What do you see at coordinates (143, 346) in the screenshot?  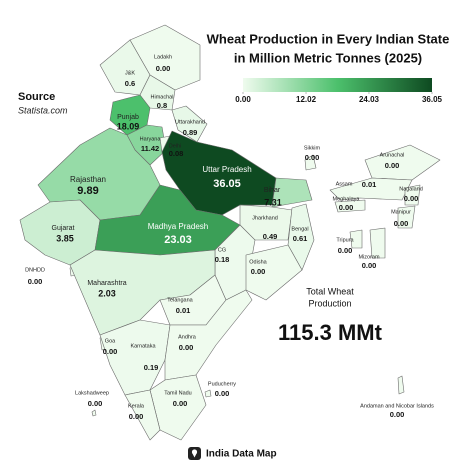 I see `region-name: Karnataka` at bounding box center [143, 346].